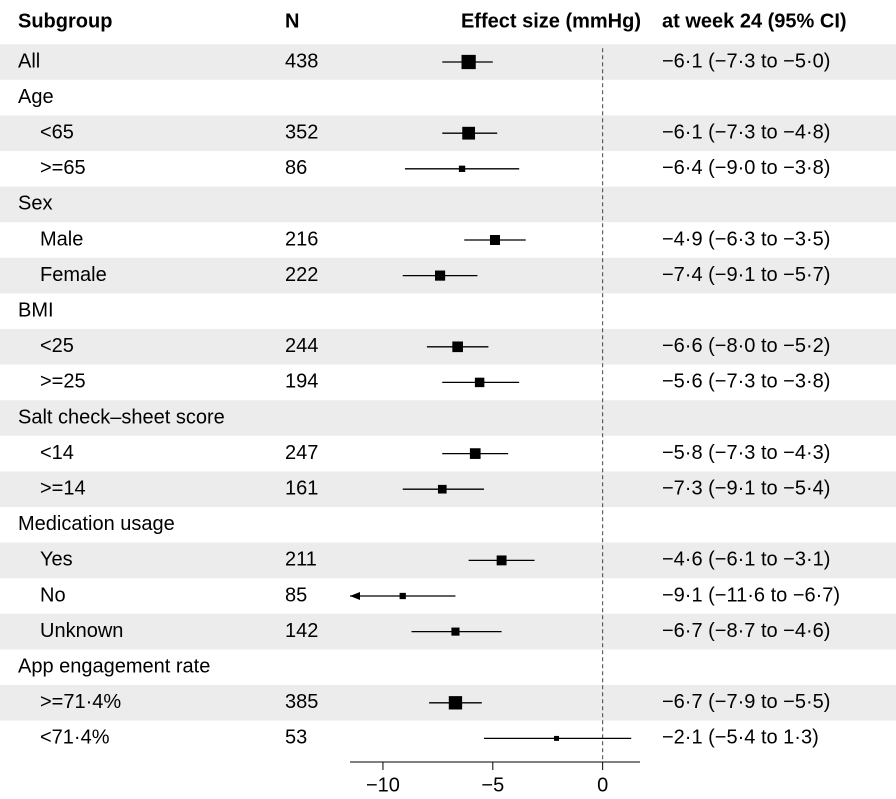  Describe the element at coordinates (296, 595) in the screenshot. I see `n-label: 85` at that location.